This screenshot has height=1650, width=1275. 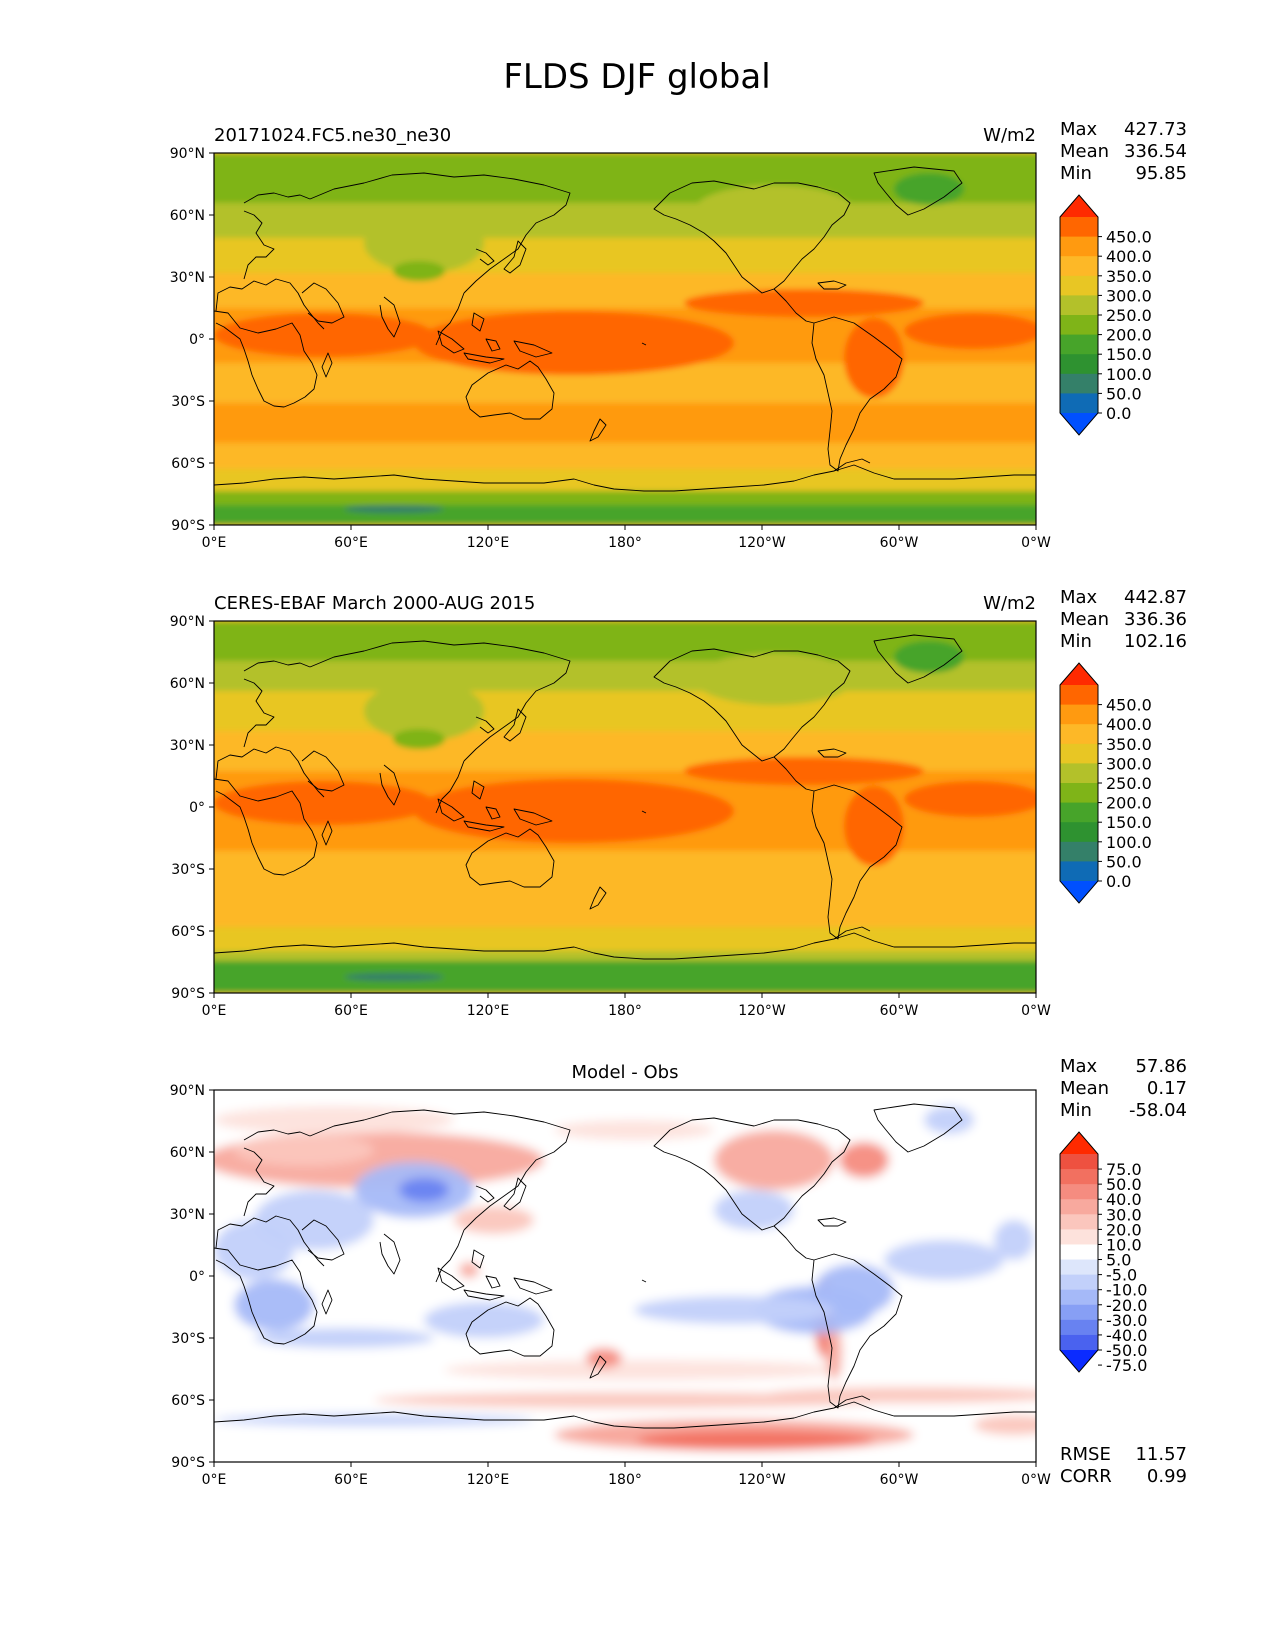 I want to click on stat-label: Mean, so click(x=1084, y=1088).